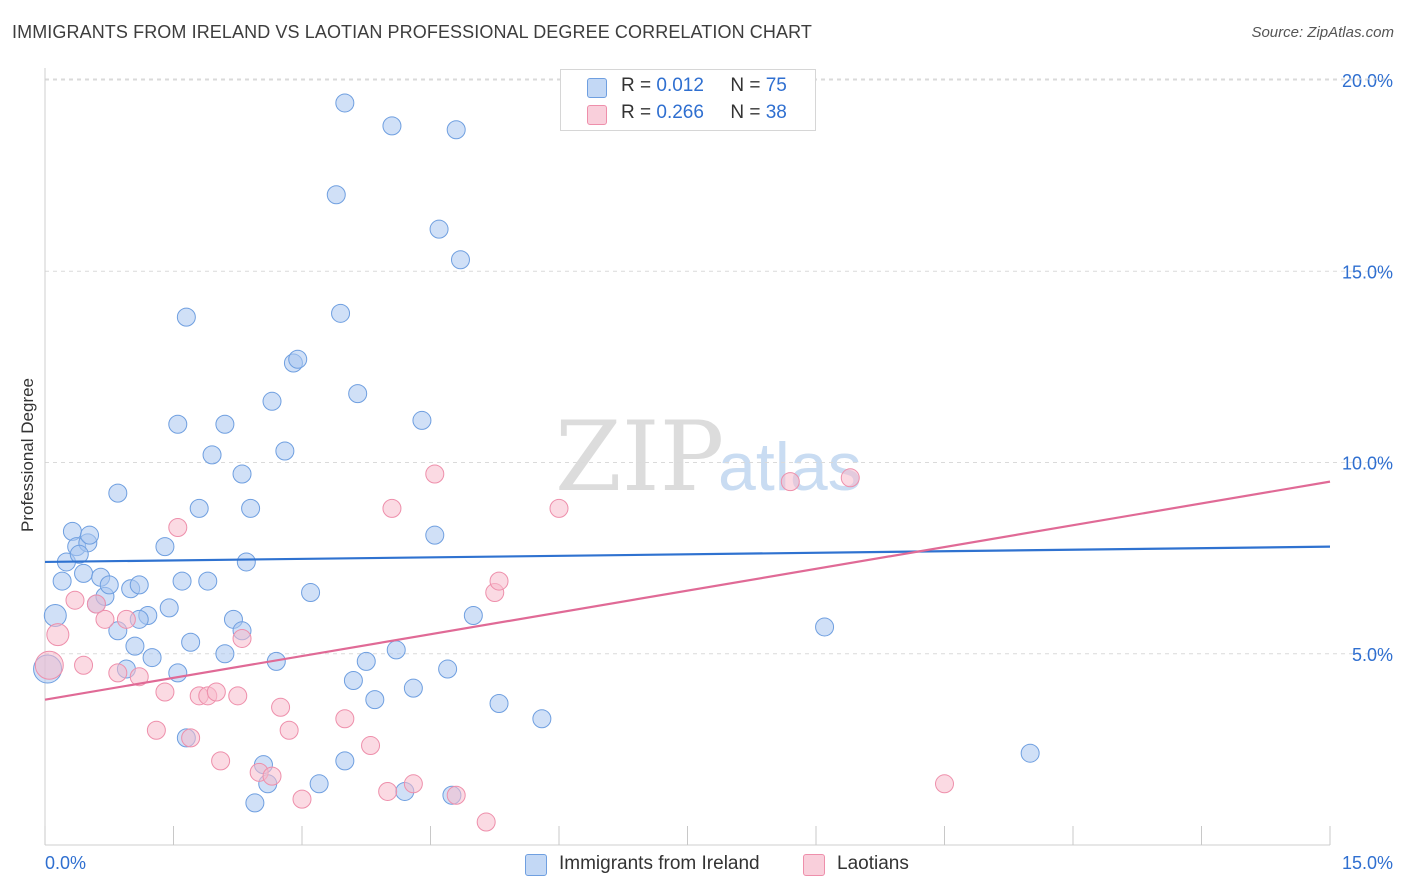 This screenshot has width=1406, height=892. What do you see at coordinates (790, 467) in the screenshot?
I see `watermark-atlas: atlas` at bounding box center [790, 467].